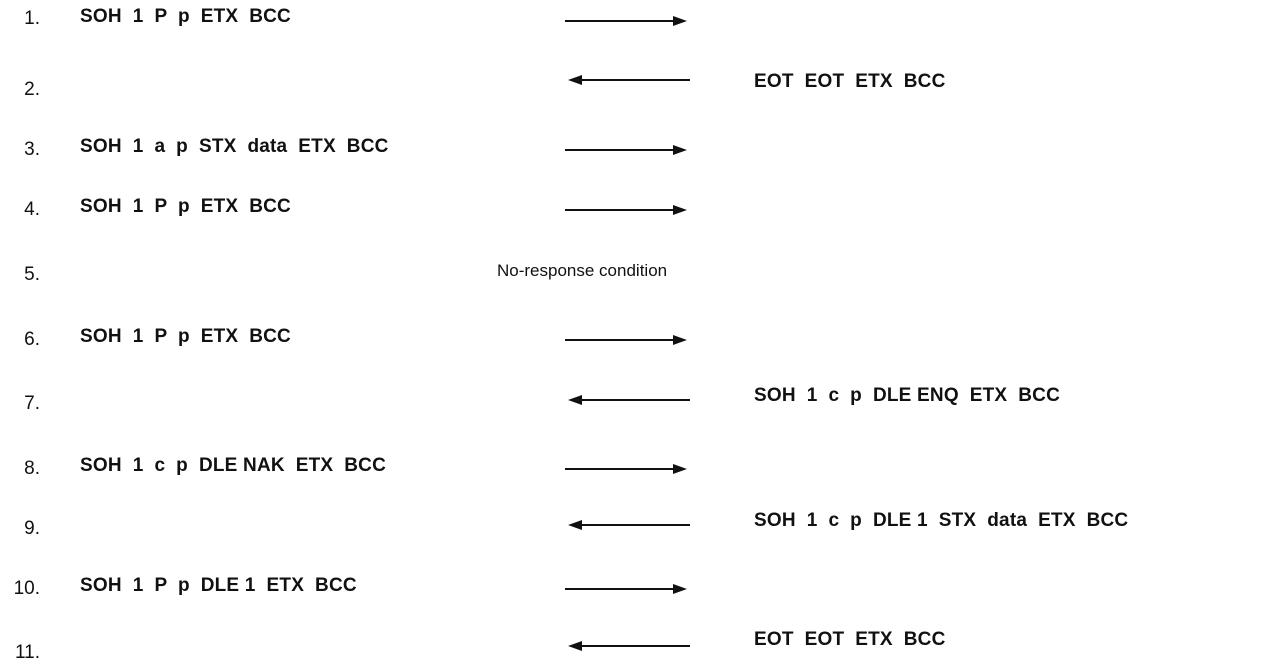 The height and width of the screenshot is (667, 1280). I want to click on step-number: 3., so click(32, 149).